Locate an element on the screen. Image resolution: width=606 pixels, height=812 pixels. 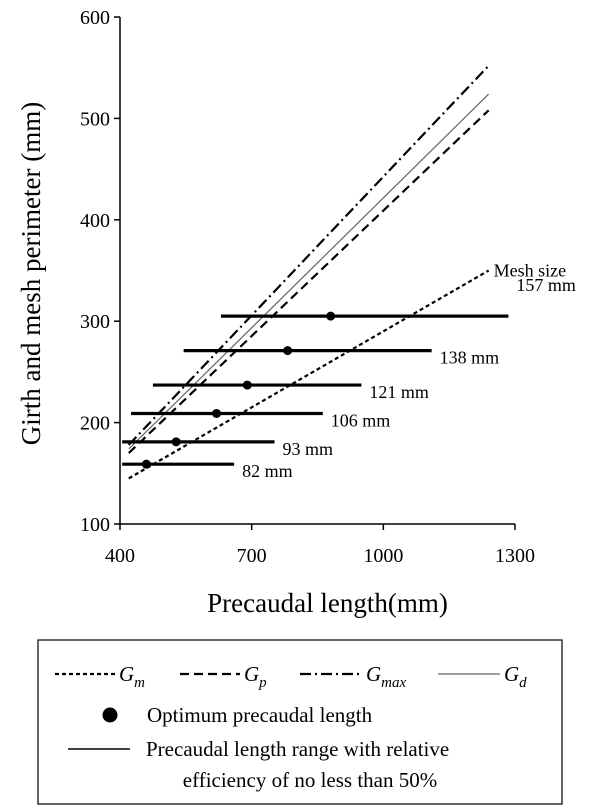
y-tick-label: 600 is located at coordinates (95, 18).